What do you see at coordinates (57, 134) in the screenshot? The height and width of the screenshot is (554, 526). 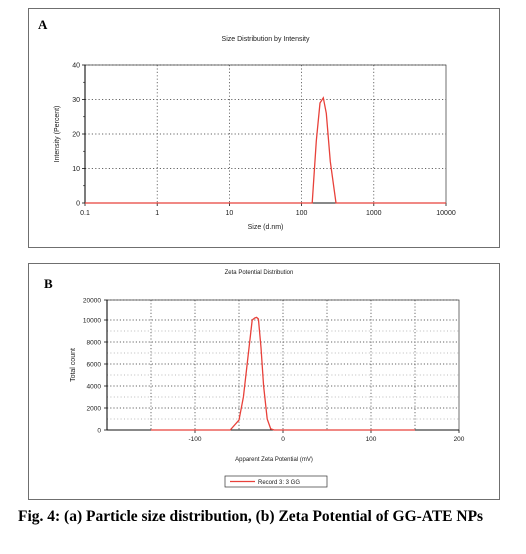 I see `y-axis-label: Intensity (Percent)` at bounding box center [57, 134].